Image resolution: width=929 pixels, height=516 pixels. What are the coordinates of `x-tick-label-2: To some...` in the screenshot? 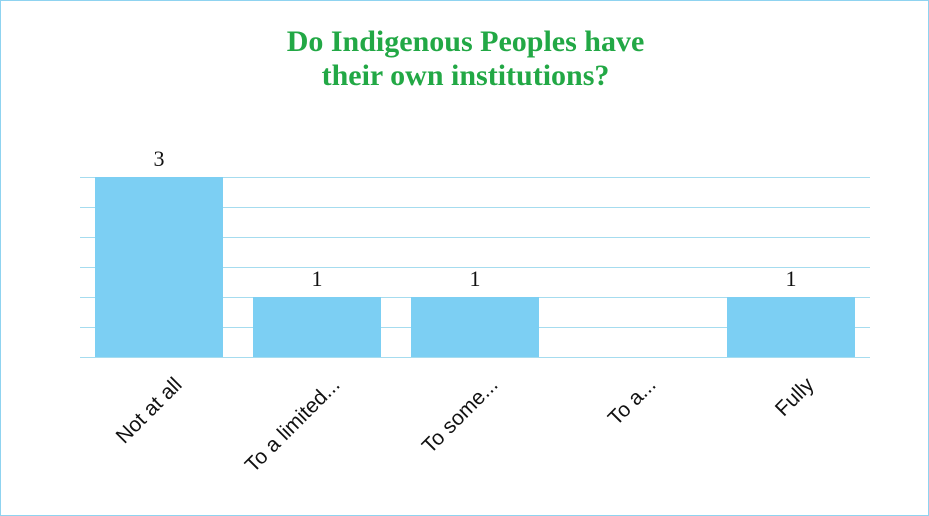 It's located at (460, 415).